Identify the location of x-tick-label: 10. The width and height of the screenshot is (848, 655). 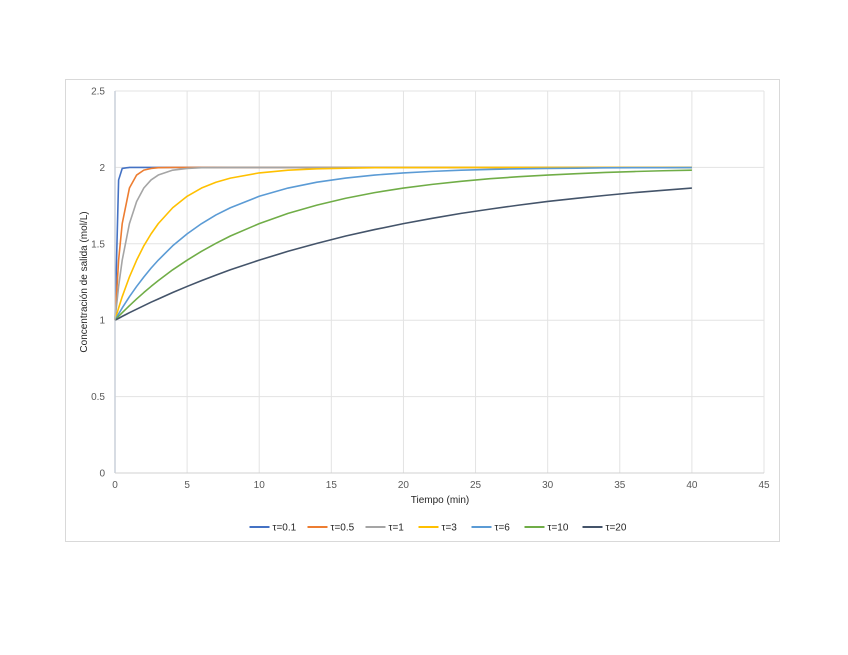
(260, 485).